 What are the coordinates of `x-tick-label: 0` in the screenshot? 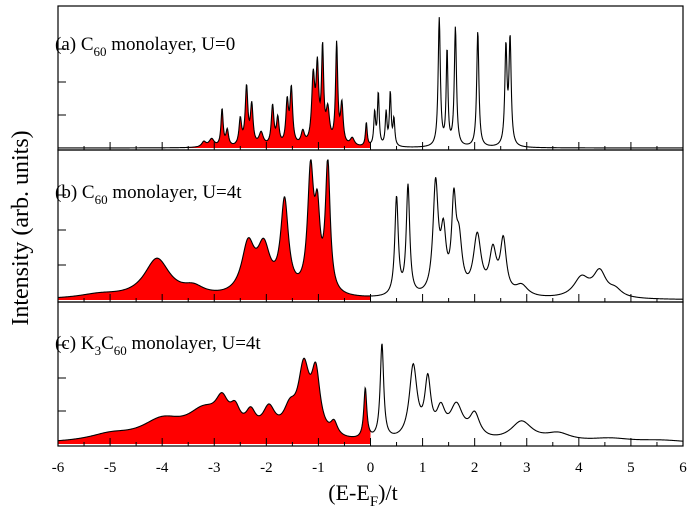 It's located at (371, 468).